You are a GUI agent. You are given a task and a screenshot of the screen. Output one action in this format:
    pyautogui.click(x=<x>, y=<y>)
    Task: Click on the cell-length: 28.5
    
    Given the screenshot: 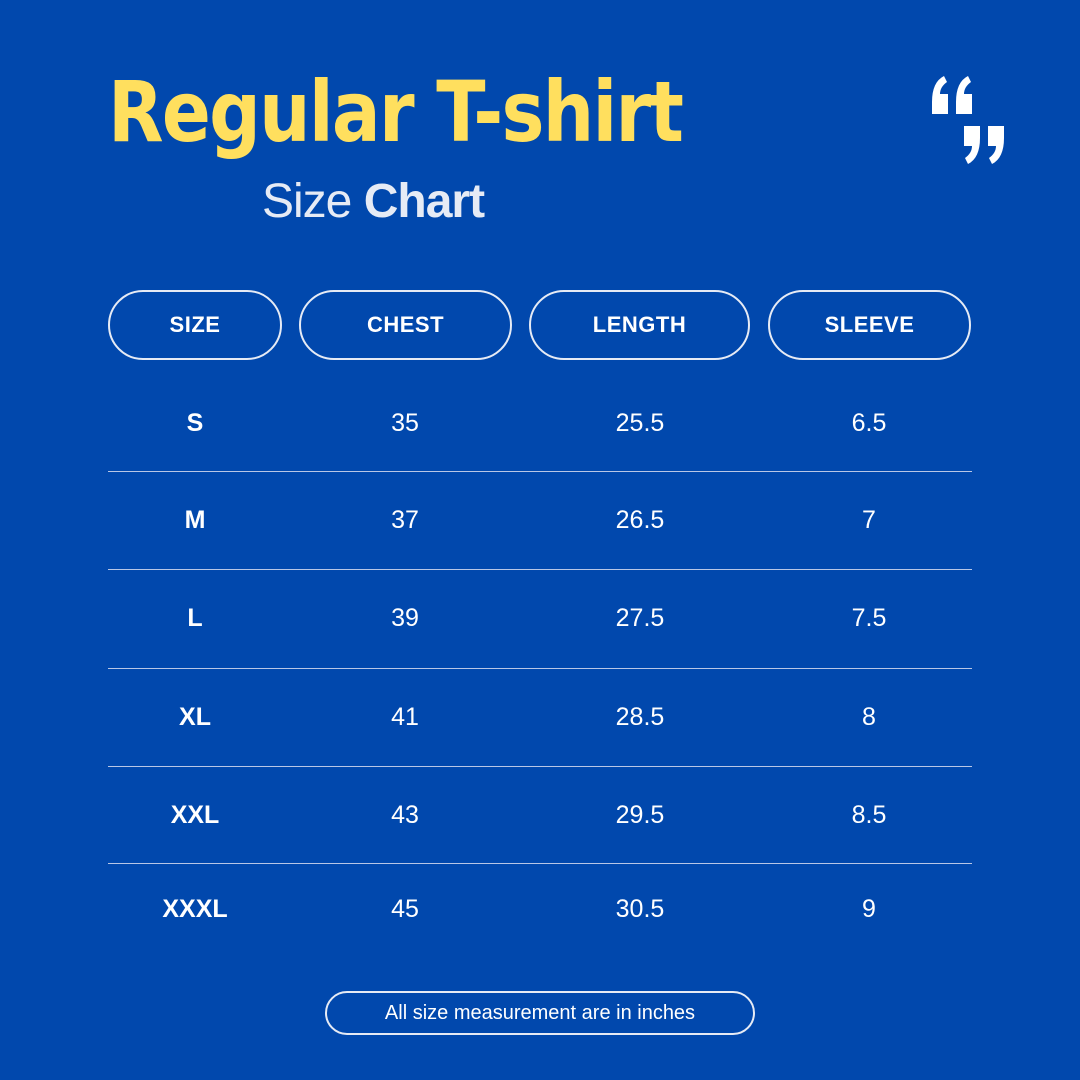 What is the action you would take?
    pyautogui.click(x=640, y=717)
    